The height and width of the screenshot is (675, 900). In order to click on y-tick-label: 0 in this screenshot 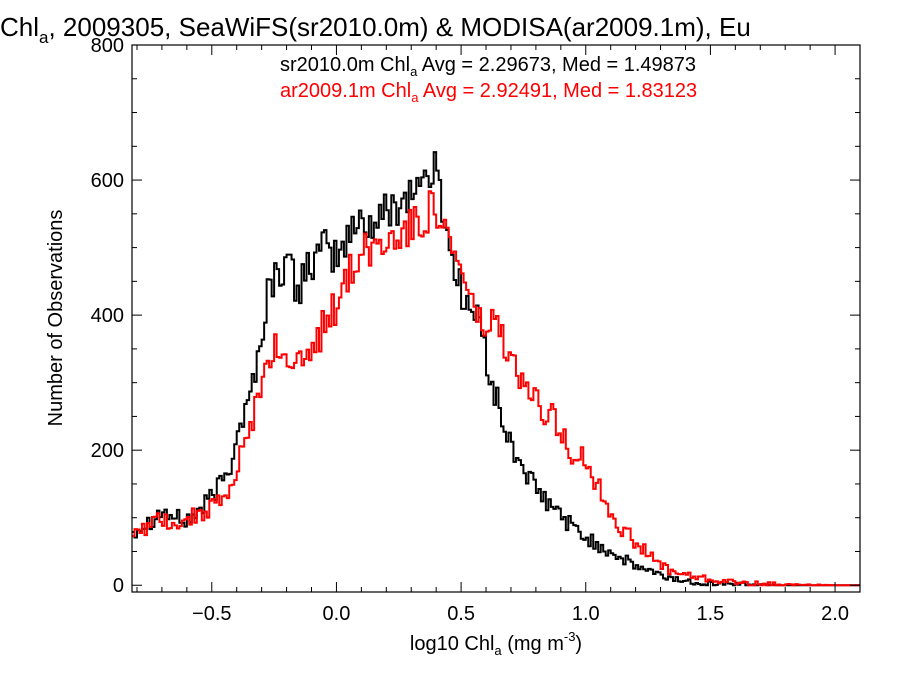, I will do `click(118, 586)`.